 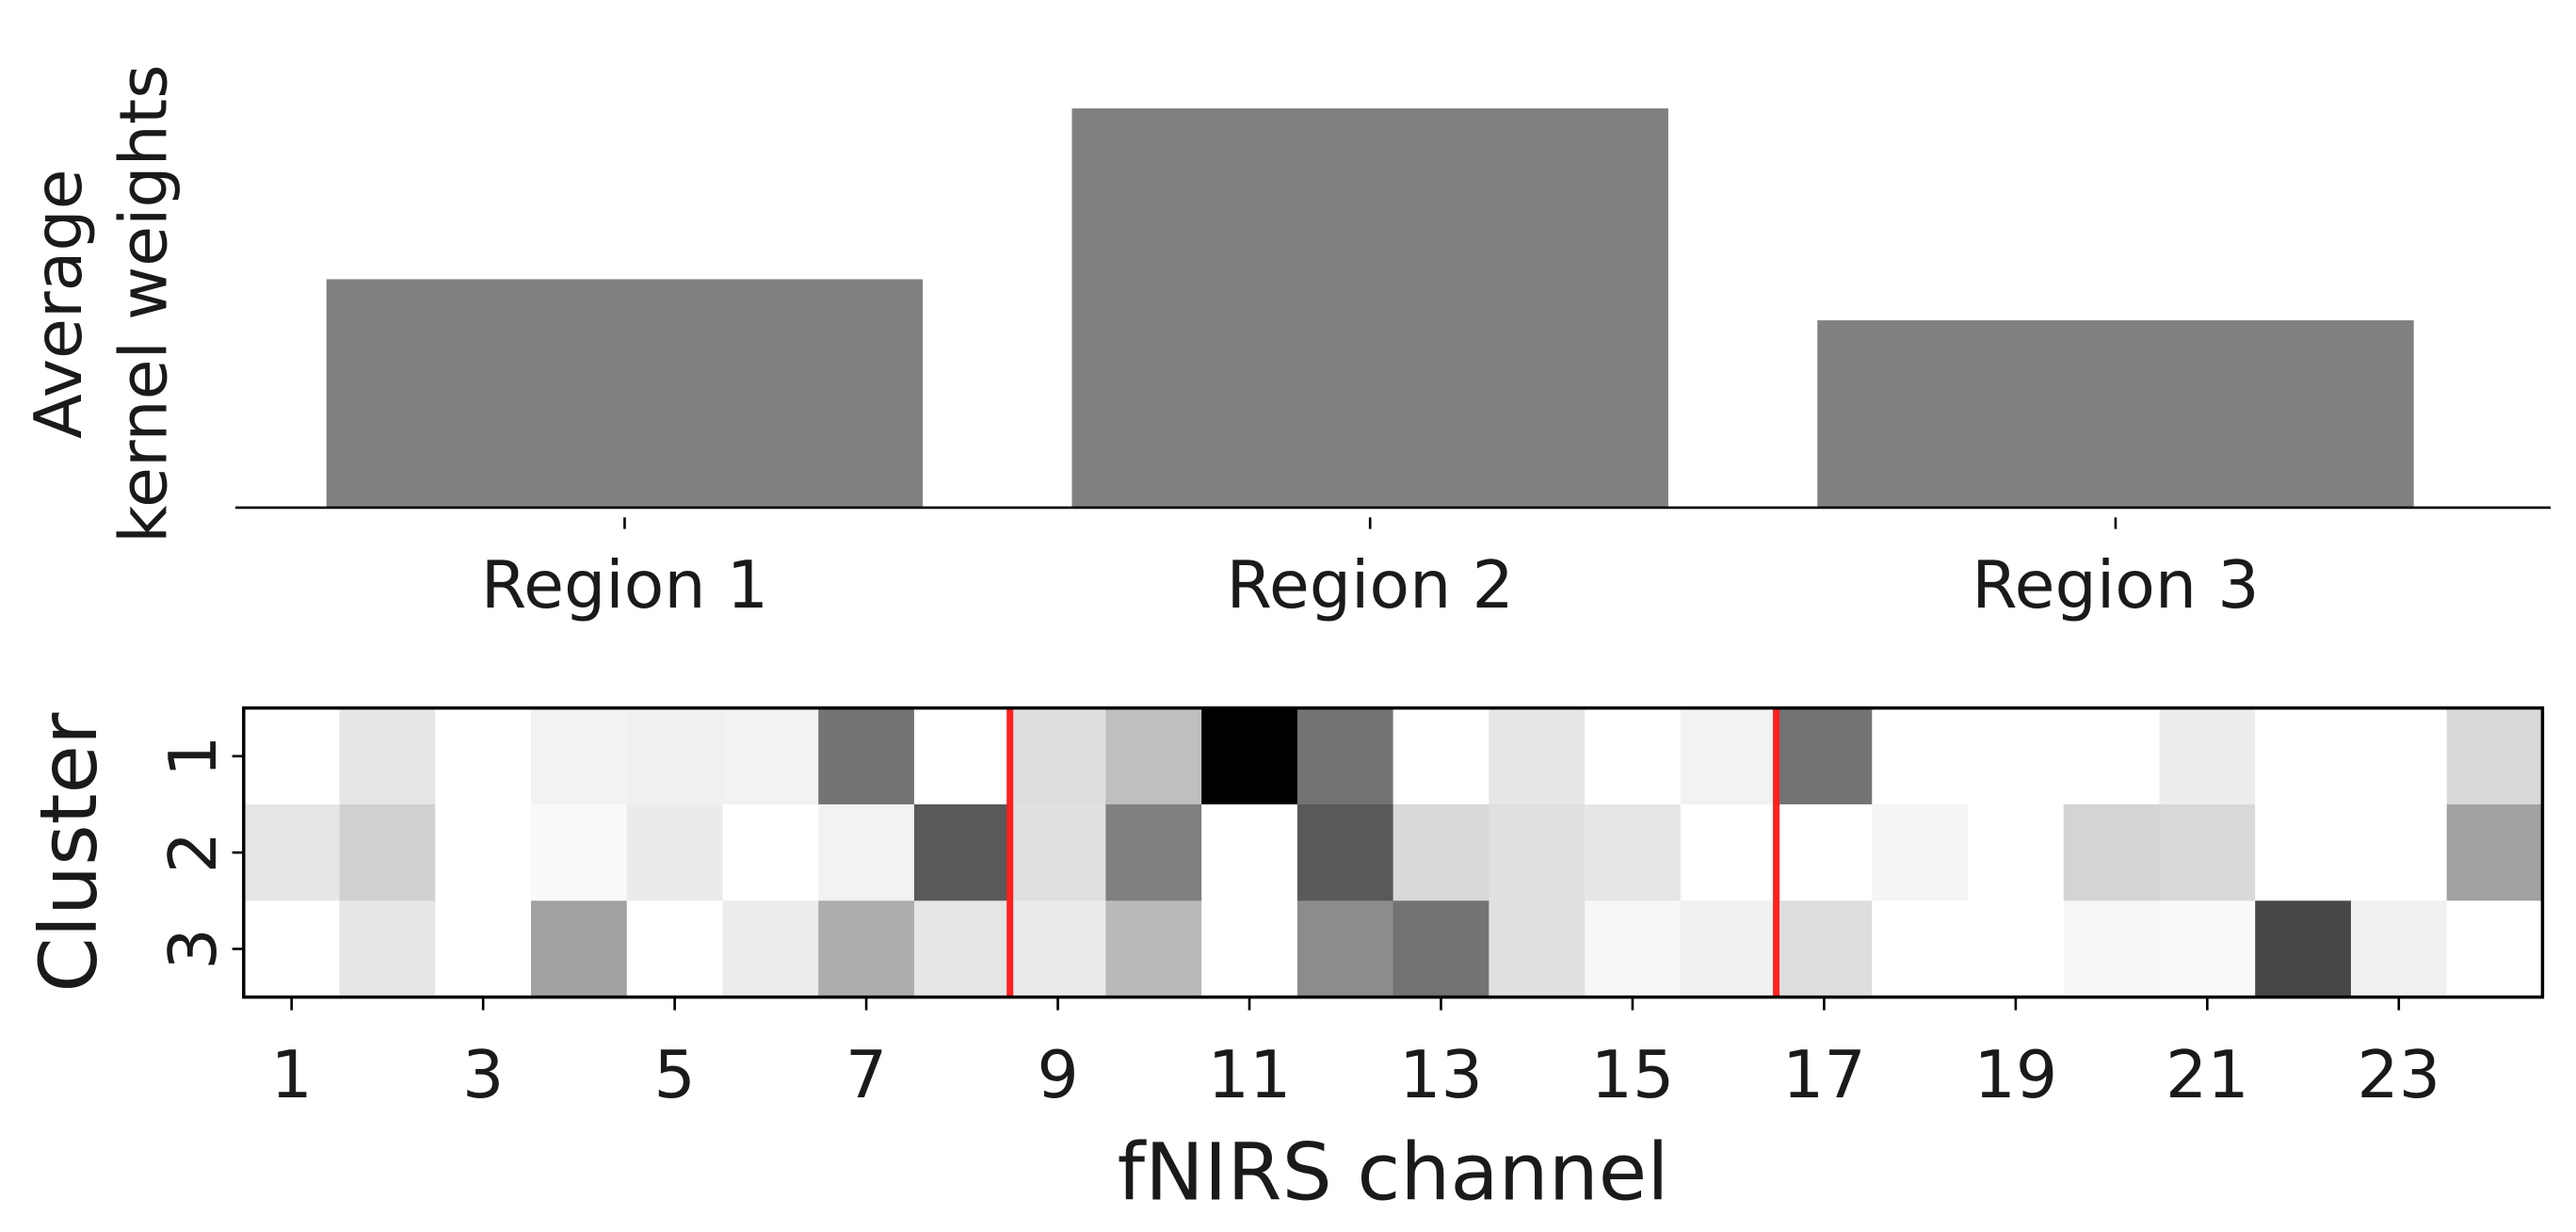 What do you see at coordinates (624, 585) in the screenshot?
I see `x-tick-label: Region 1` at bounding box center [624, 585].